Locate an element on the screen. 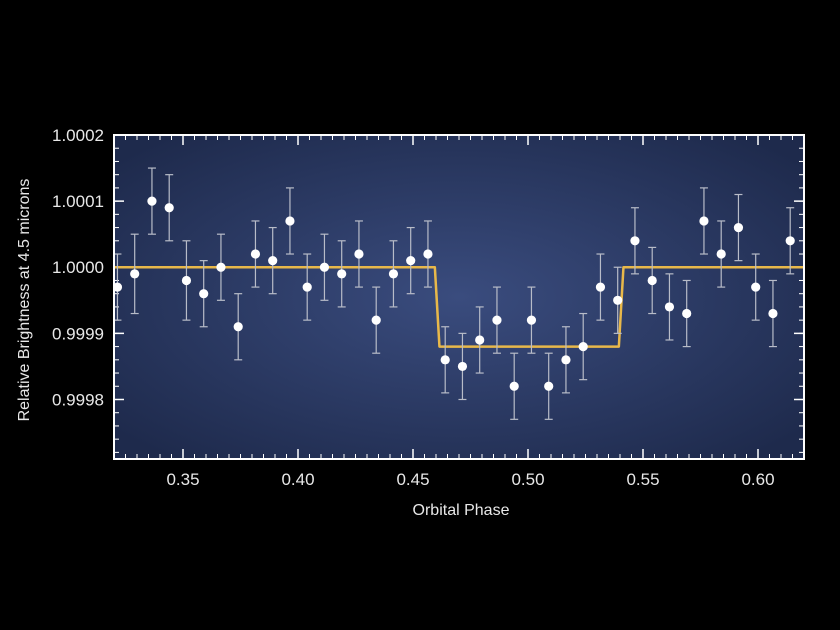 This screenshot has width=840, height=630. x-tick-label: 0.55 is located at coordinates (642, 479).